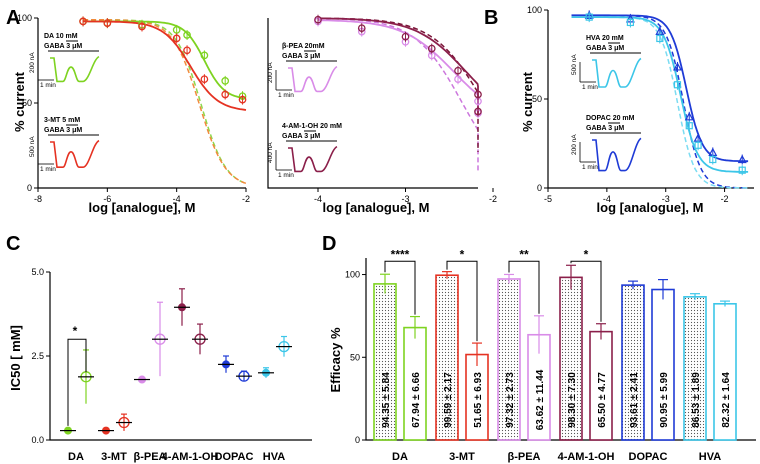  Describe the element at coordinates (352, 275) in the screenshot. I see `y-tick-label: 100` at that location.